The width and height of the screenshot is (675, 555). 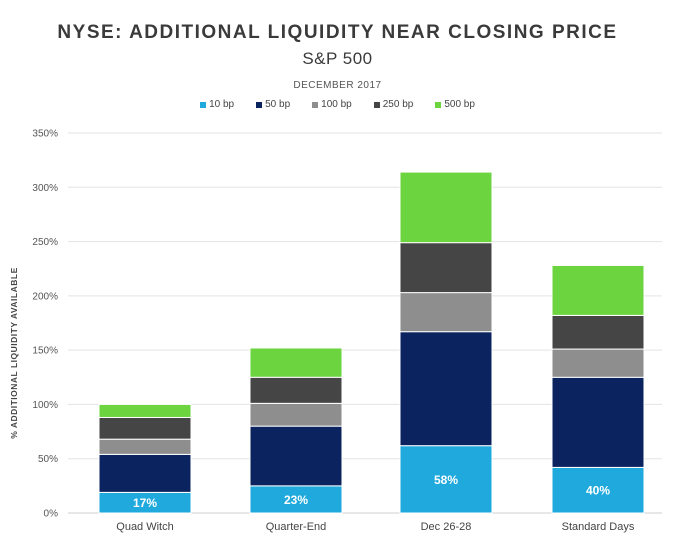 What do you see at coordinates (45, 296) in the screenshot?
I see `y-tick-label: 200%` at bounding box center [45, 296].